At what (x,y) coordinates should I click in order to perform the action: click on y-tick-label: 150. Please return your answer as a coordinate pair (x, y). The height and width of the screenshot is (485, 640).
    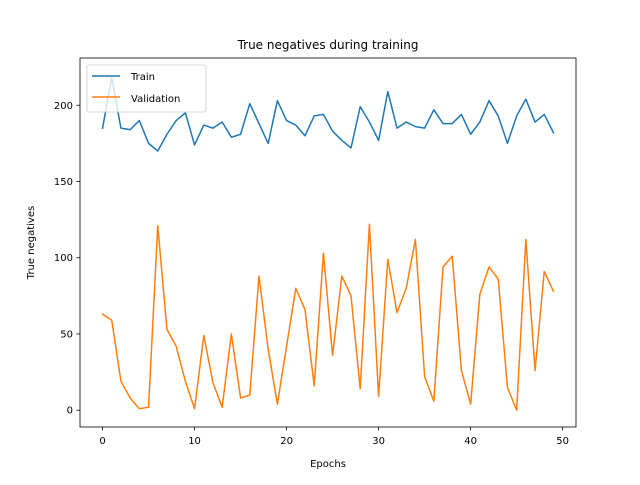
    Looking at the image, I should click on (63, 182).